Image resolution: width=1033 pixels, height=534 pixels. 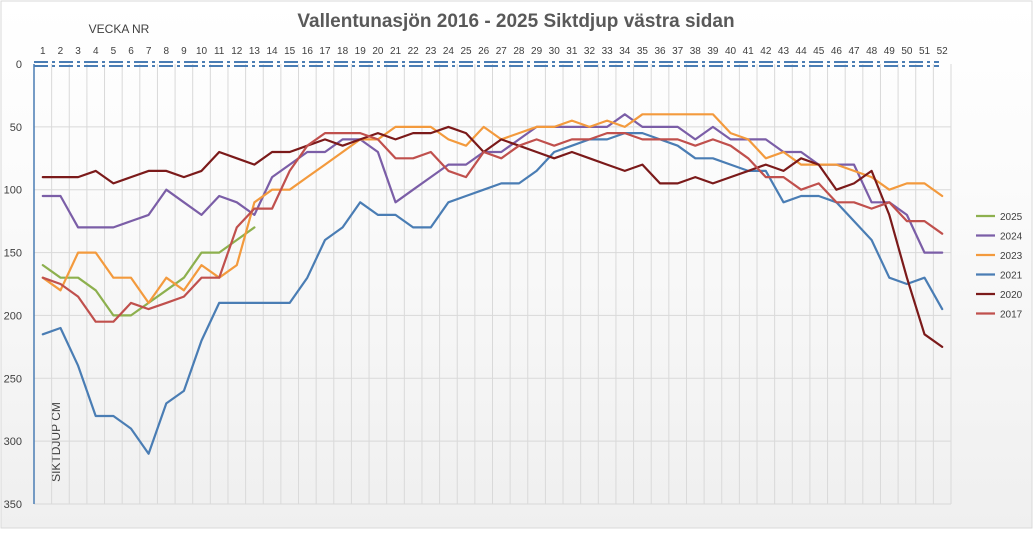 What do you see at coordinates (13, 505) in the screenshot?
I see `y-tick-label: 350` at bounding box center [13, 505].